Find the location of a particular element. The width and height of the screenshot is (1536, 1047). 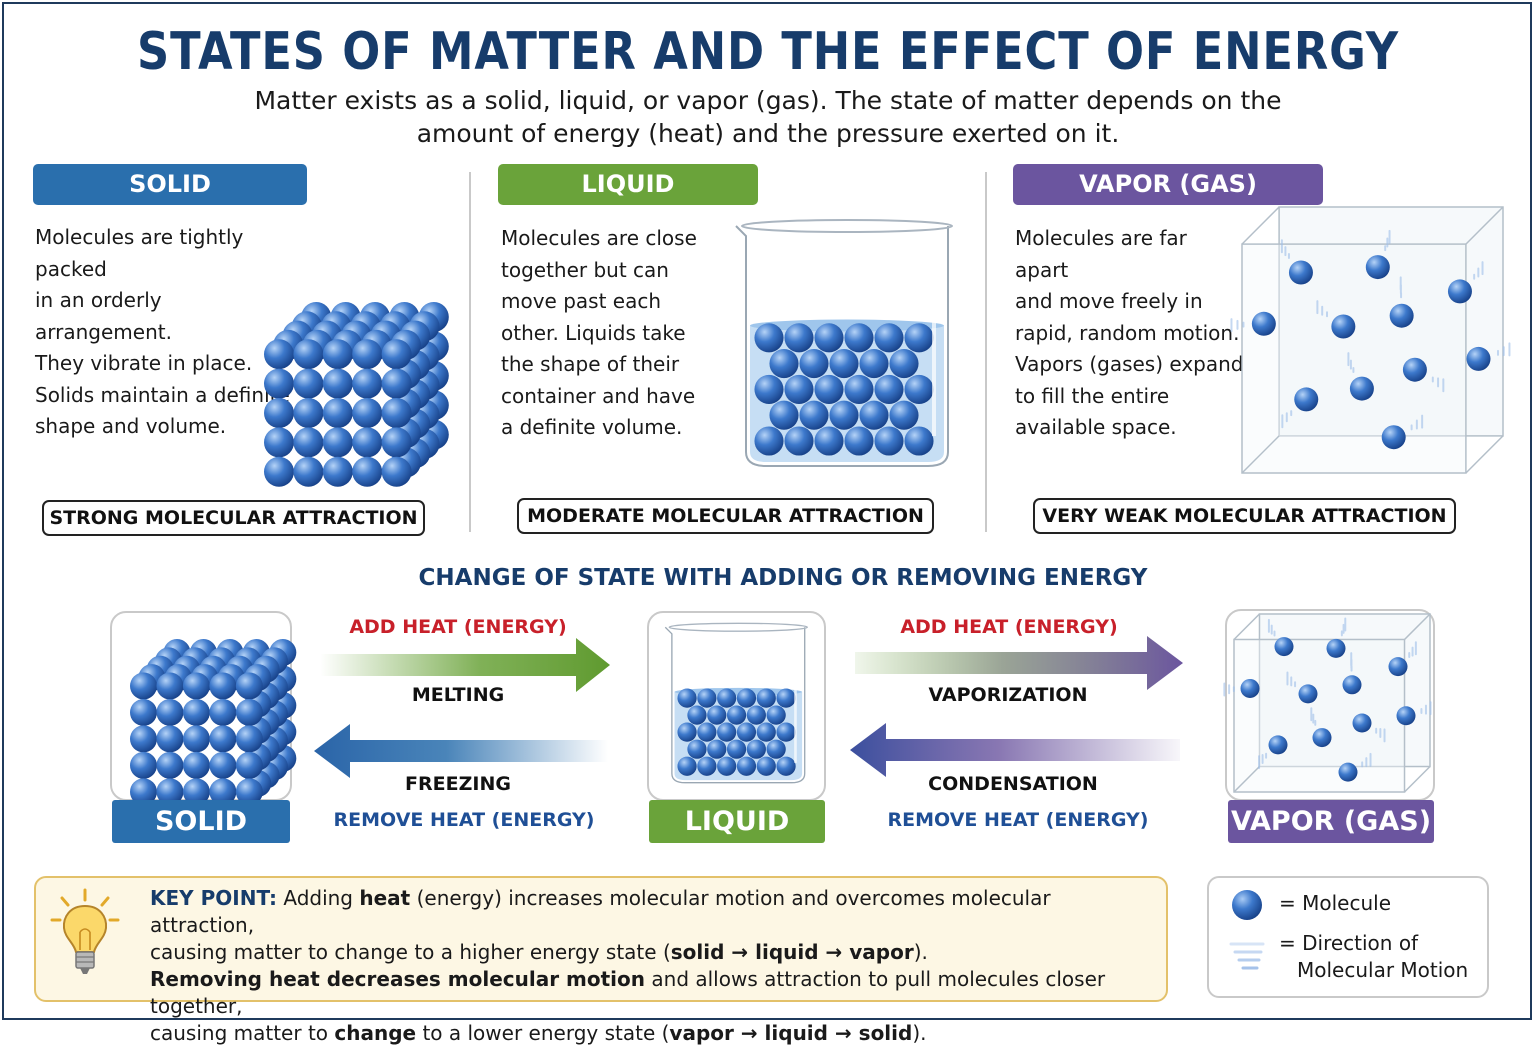

liquid-desc-line: move past each is located at coordinates (581, 301).